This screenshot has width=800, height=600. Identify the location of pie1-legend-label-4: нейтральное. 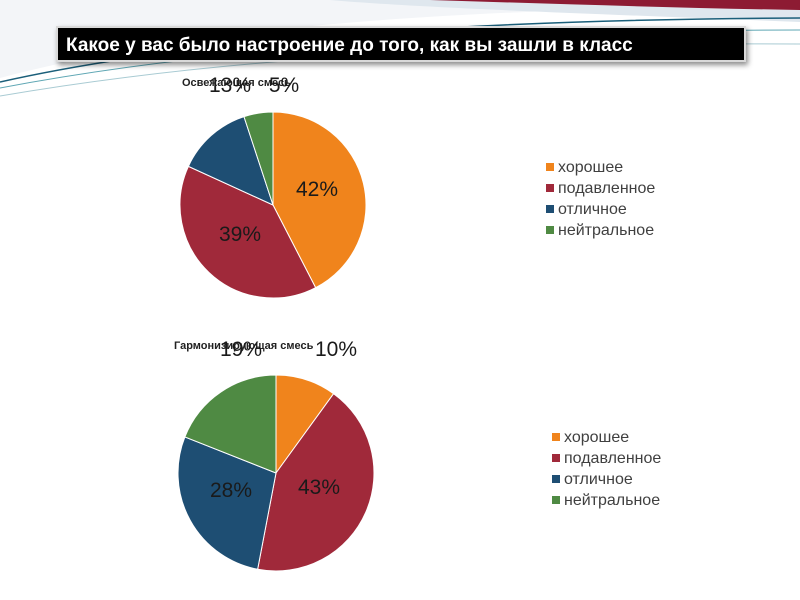
(606, 230).